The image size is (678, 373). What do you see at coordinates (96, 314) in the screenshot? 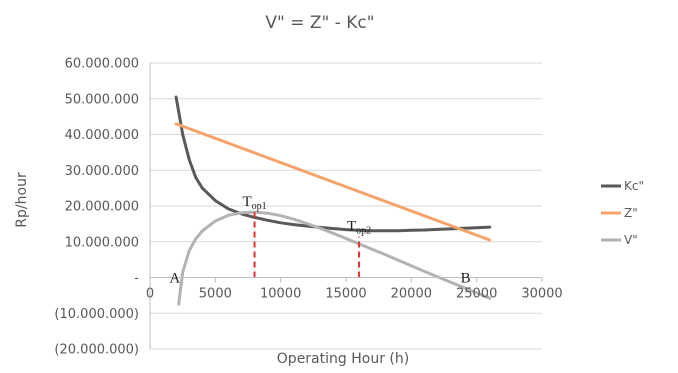
I see `y-tick-label: (10.000.000)` at bounding box center [96, 314].